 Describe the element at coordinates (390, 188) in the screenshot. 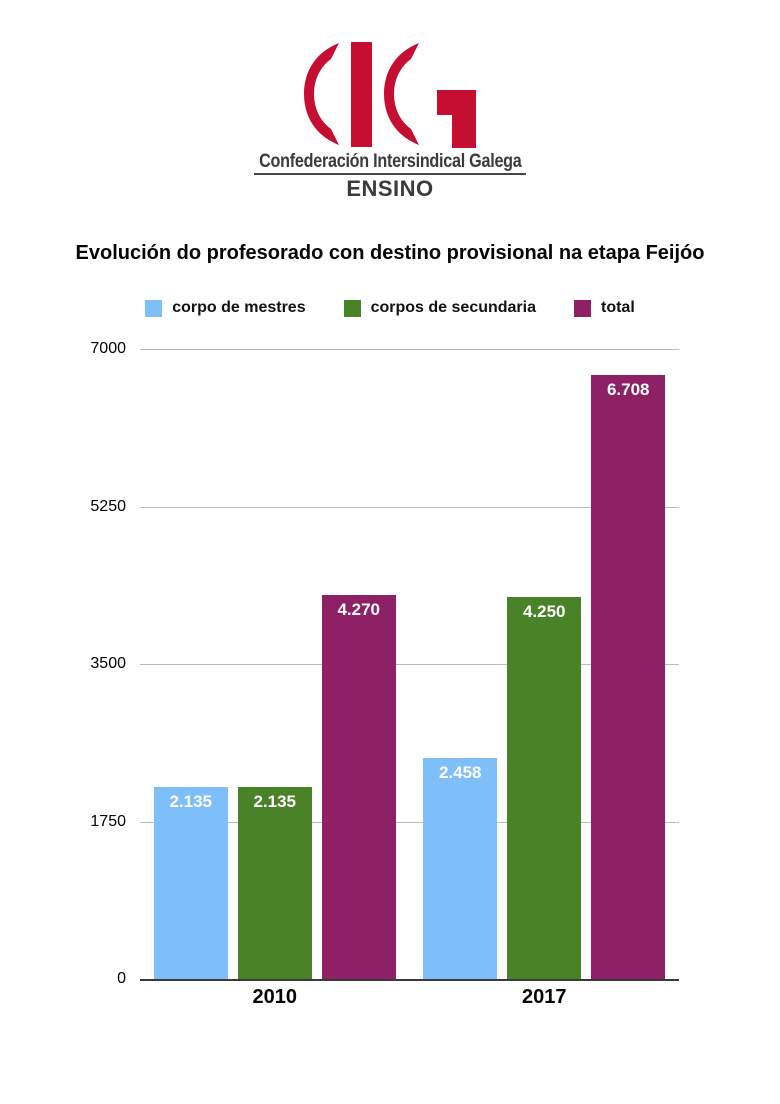

I see `org-subtitle: ENSINO` at that location.